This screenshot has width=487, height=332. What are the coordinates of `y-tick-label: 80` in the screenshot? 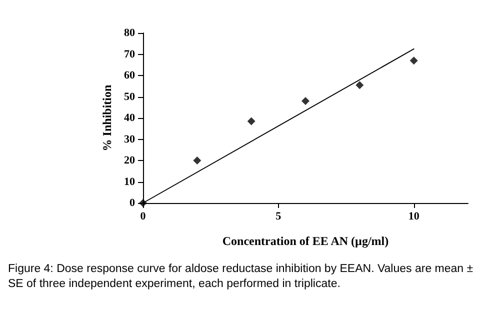 It's located at (130, 33).